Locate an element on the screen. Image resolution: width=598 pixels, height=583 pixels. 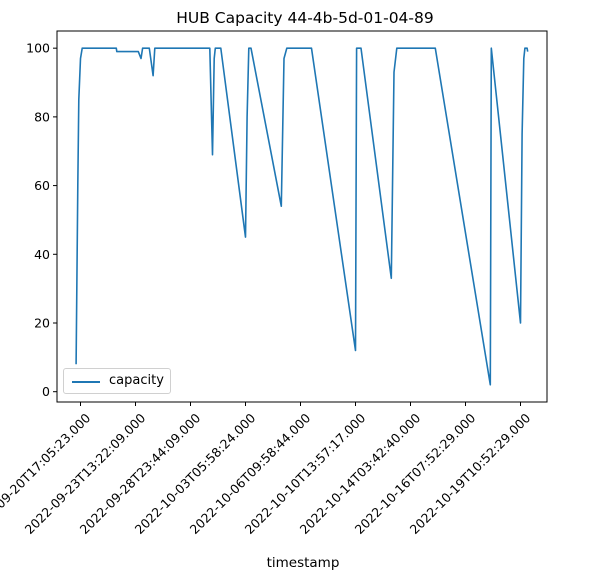
y-tick-label: 80 is located at coordinates (42, 116).